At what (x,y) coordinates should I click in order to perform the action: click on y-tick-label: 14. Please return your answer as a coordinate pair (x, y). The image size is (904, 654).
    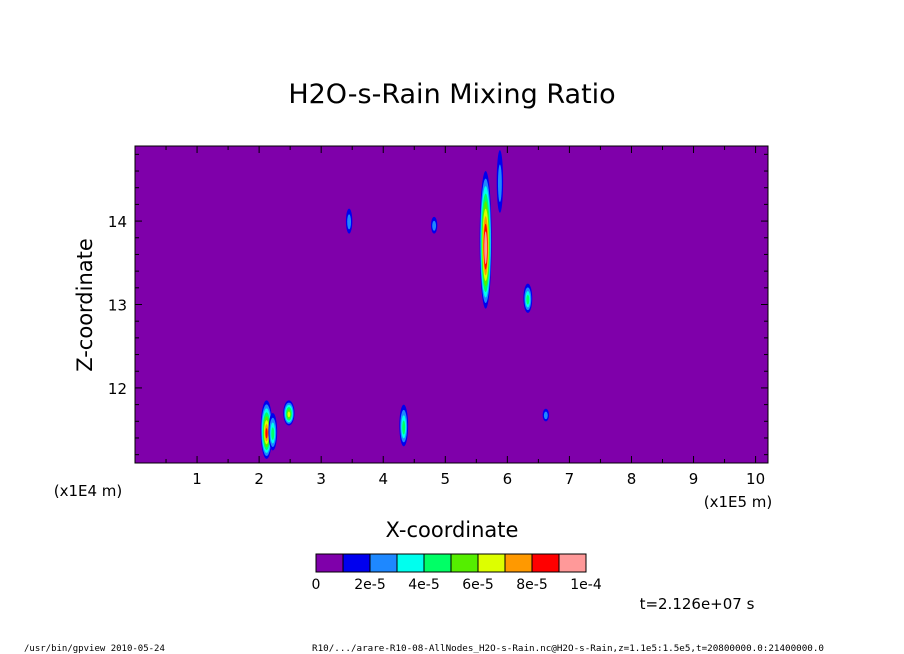
    Looking at the image, I should click on (117, 222).